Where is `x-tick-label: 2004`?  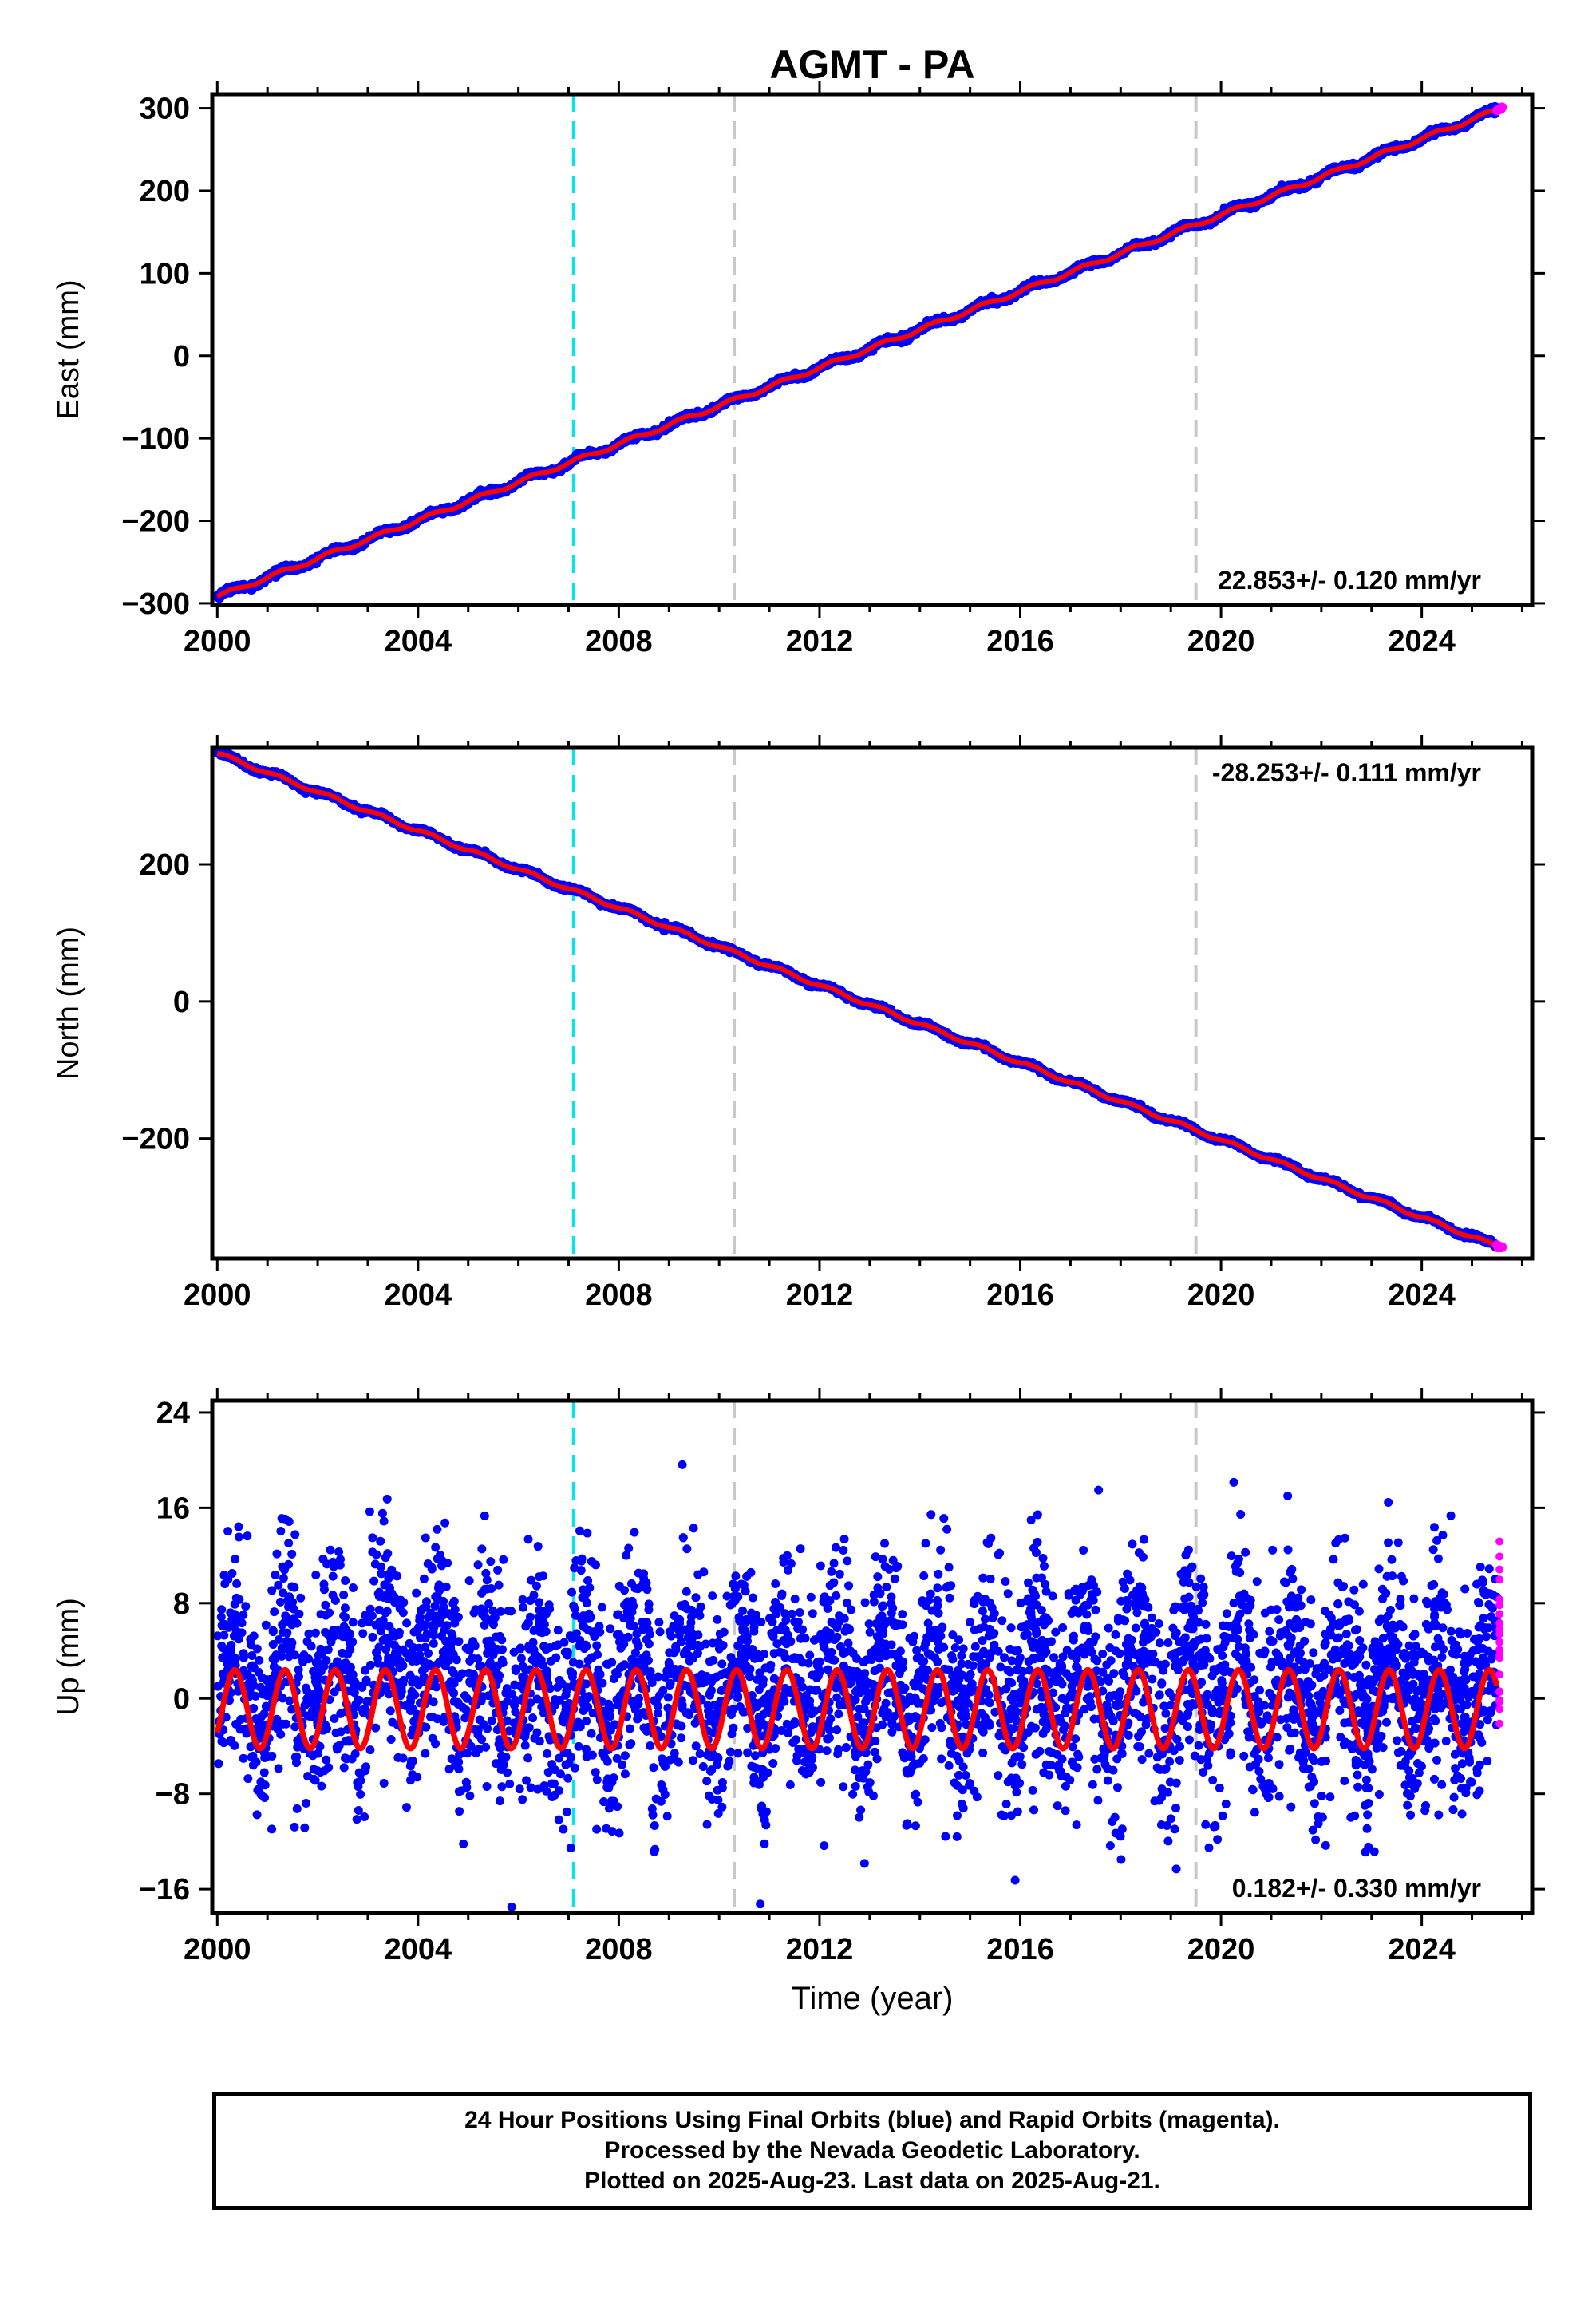
x-tick-label: 2004 is located at coordinates (419, 641).